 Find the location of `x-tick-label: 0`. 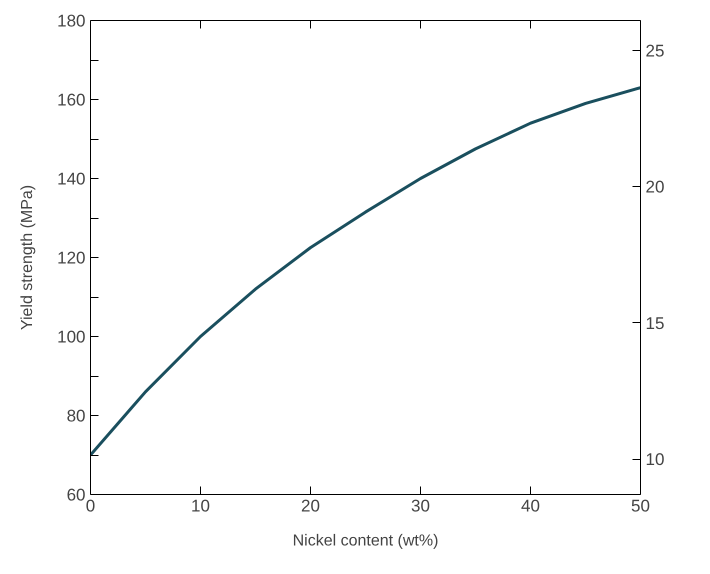

x-tick-label: 0 is located at coordinates (91, 506).